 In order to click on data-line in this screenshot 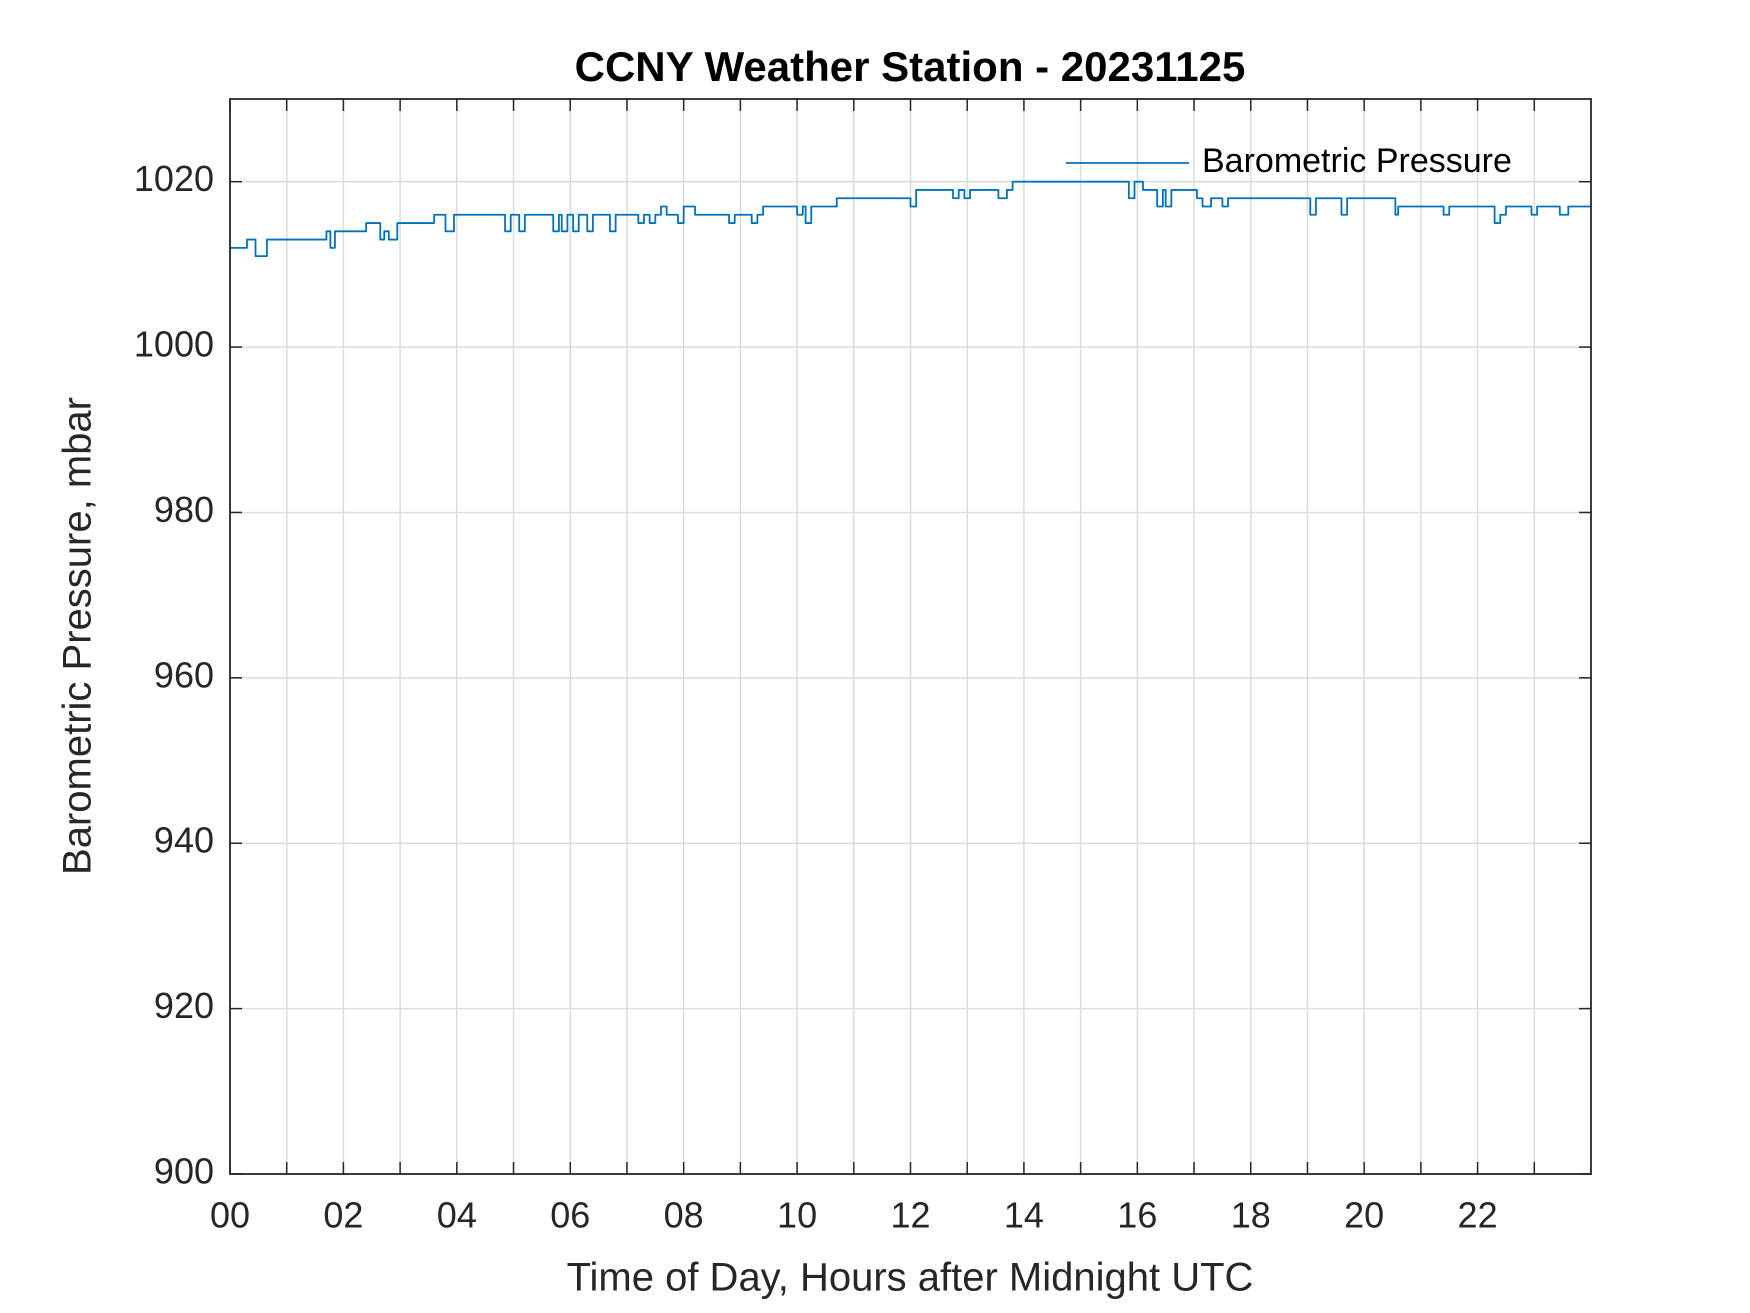, I will do `click(910, 219)`.